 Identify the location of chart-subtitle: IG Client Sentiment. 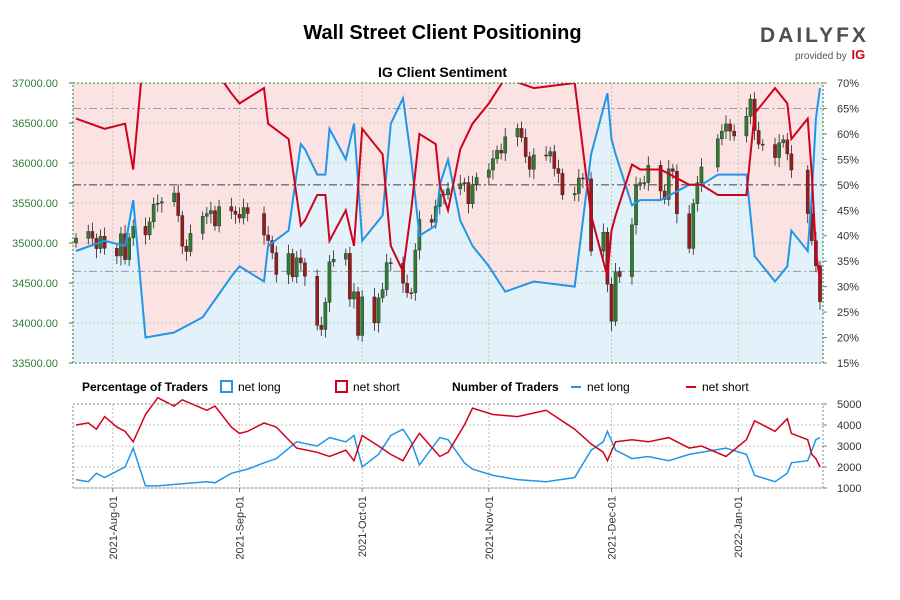
(442, 72).